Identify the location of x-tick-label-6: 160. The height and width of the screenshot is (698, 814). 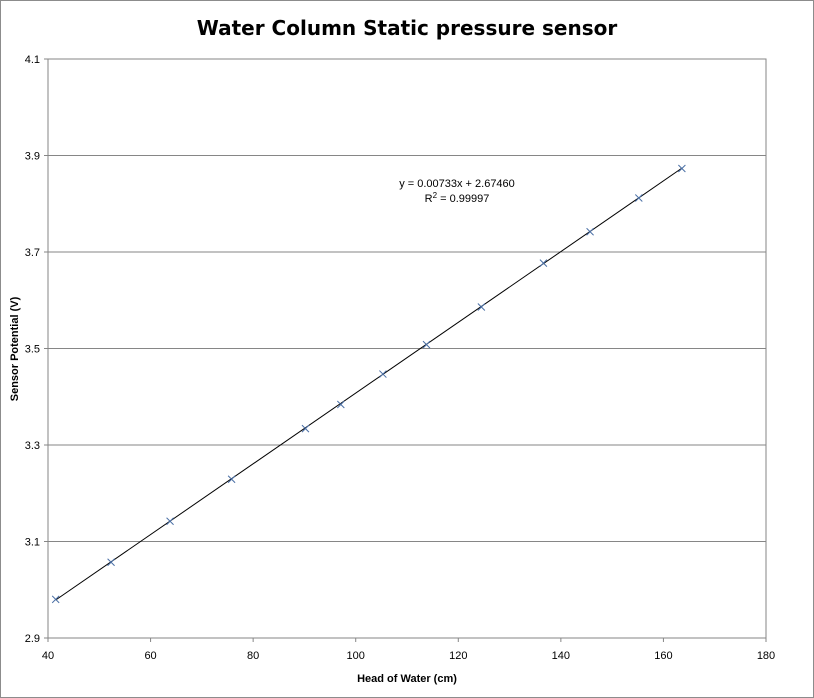
(663, 656).